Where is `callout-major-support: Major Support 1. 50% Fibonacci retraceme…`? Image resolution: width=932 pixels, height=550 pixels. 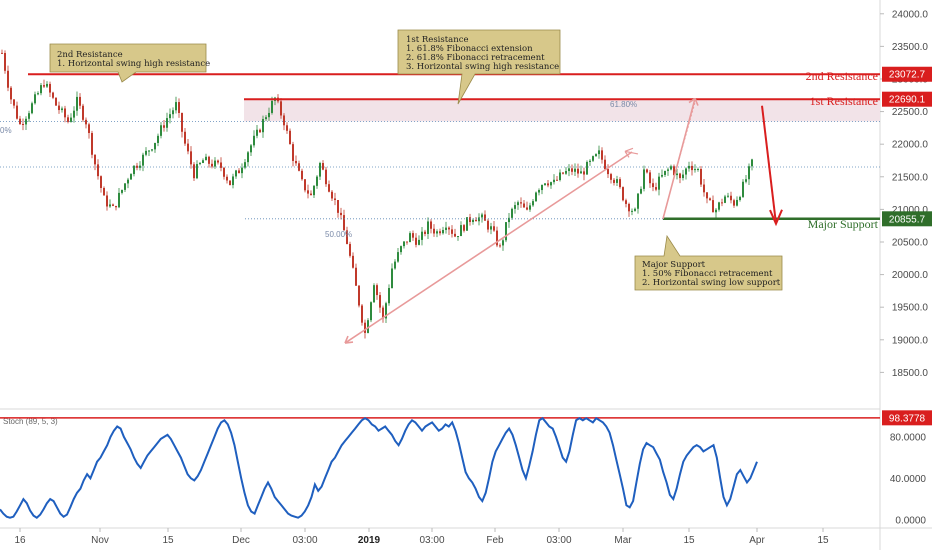 callout-major-support: Major Support 1. 50% Fibonacci retraceme… is located at coordinates (708, 262).